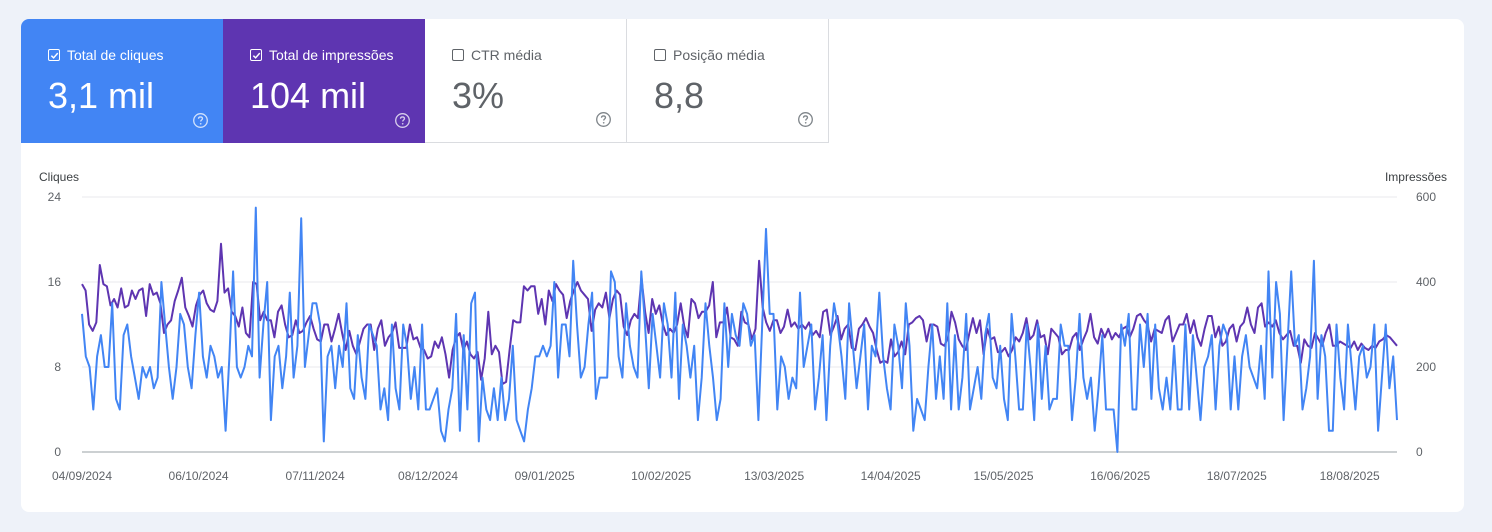 This screenshot has width=1492, height=532. I want to click on metric-header: Posição média, so click(709, 55).